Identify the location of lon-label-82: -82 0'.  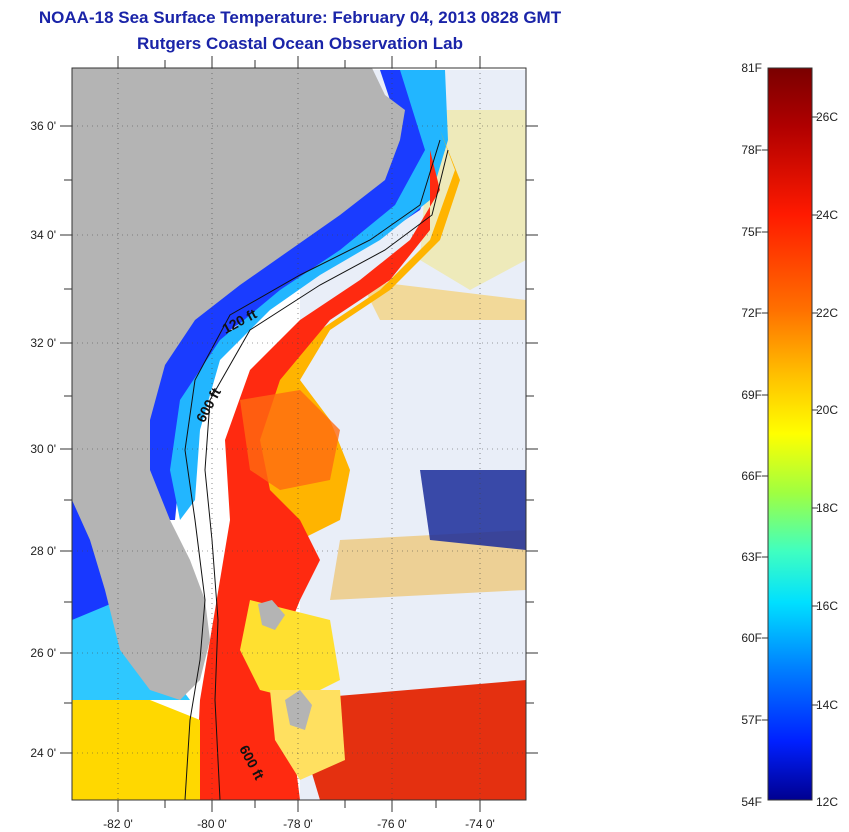
(118, 824).